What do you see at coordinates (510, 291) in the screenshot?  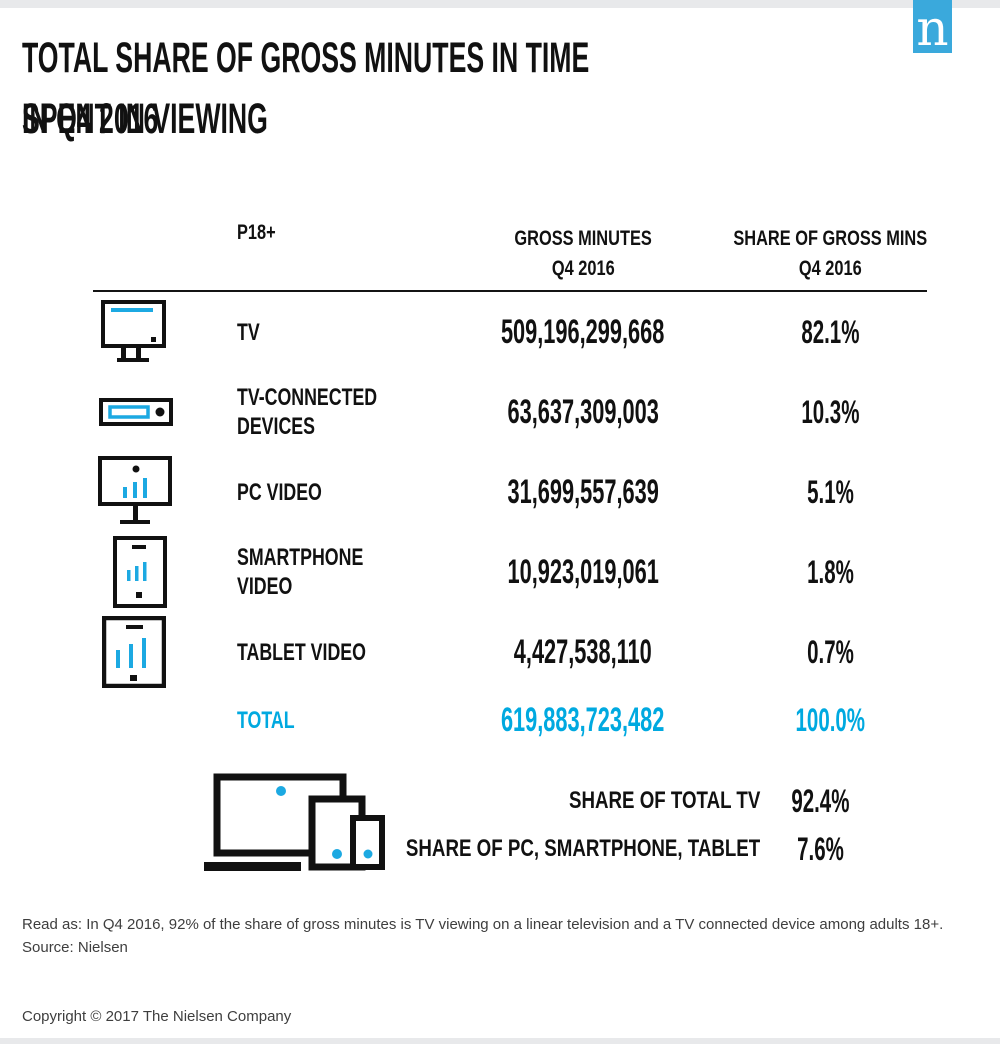 I see `header-divider` at bounding box center [510, 291].